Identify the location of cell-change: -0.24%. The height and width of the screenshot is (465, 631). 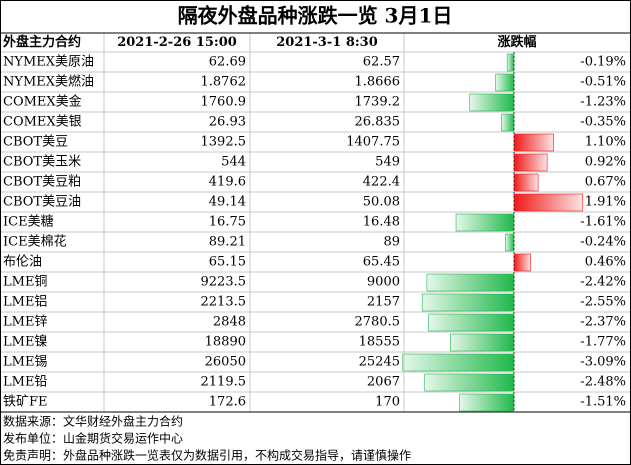
(603, 242).